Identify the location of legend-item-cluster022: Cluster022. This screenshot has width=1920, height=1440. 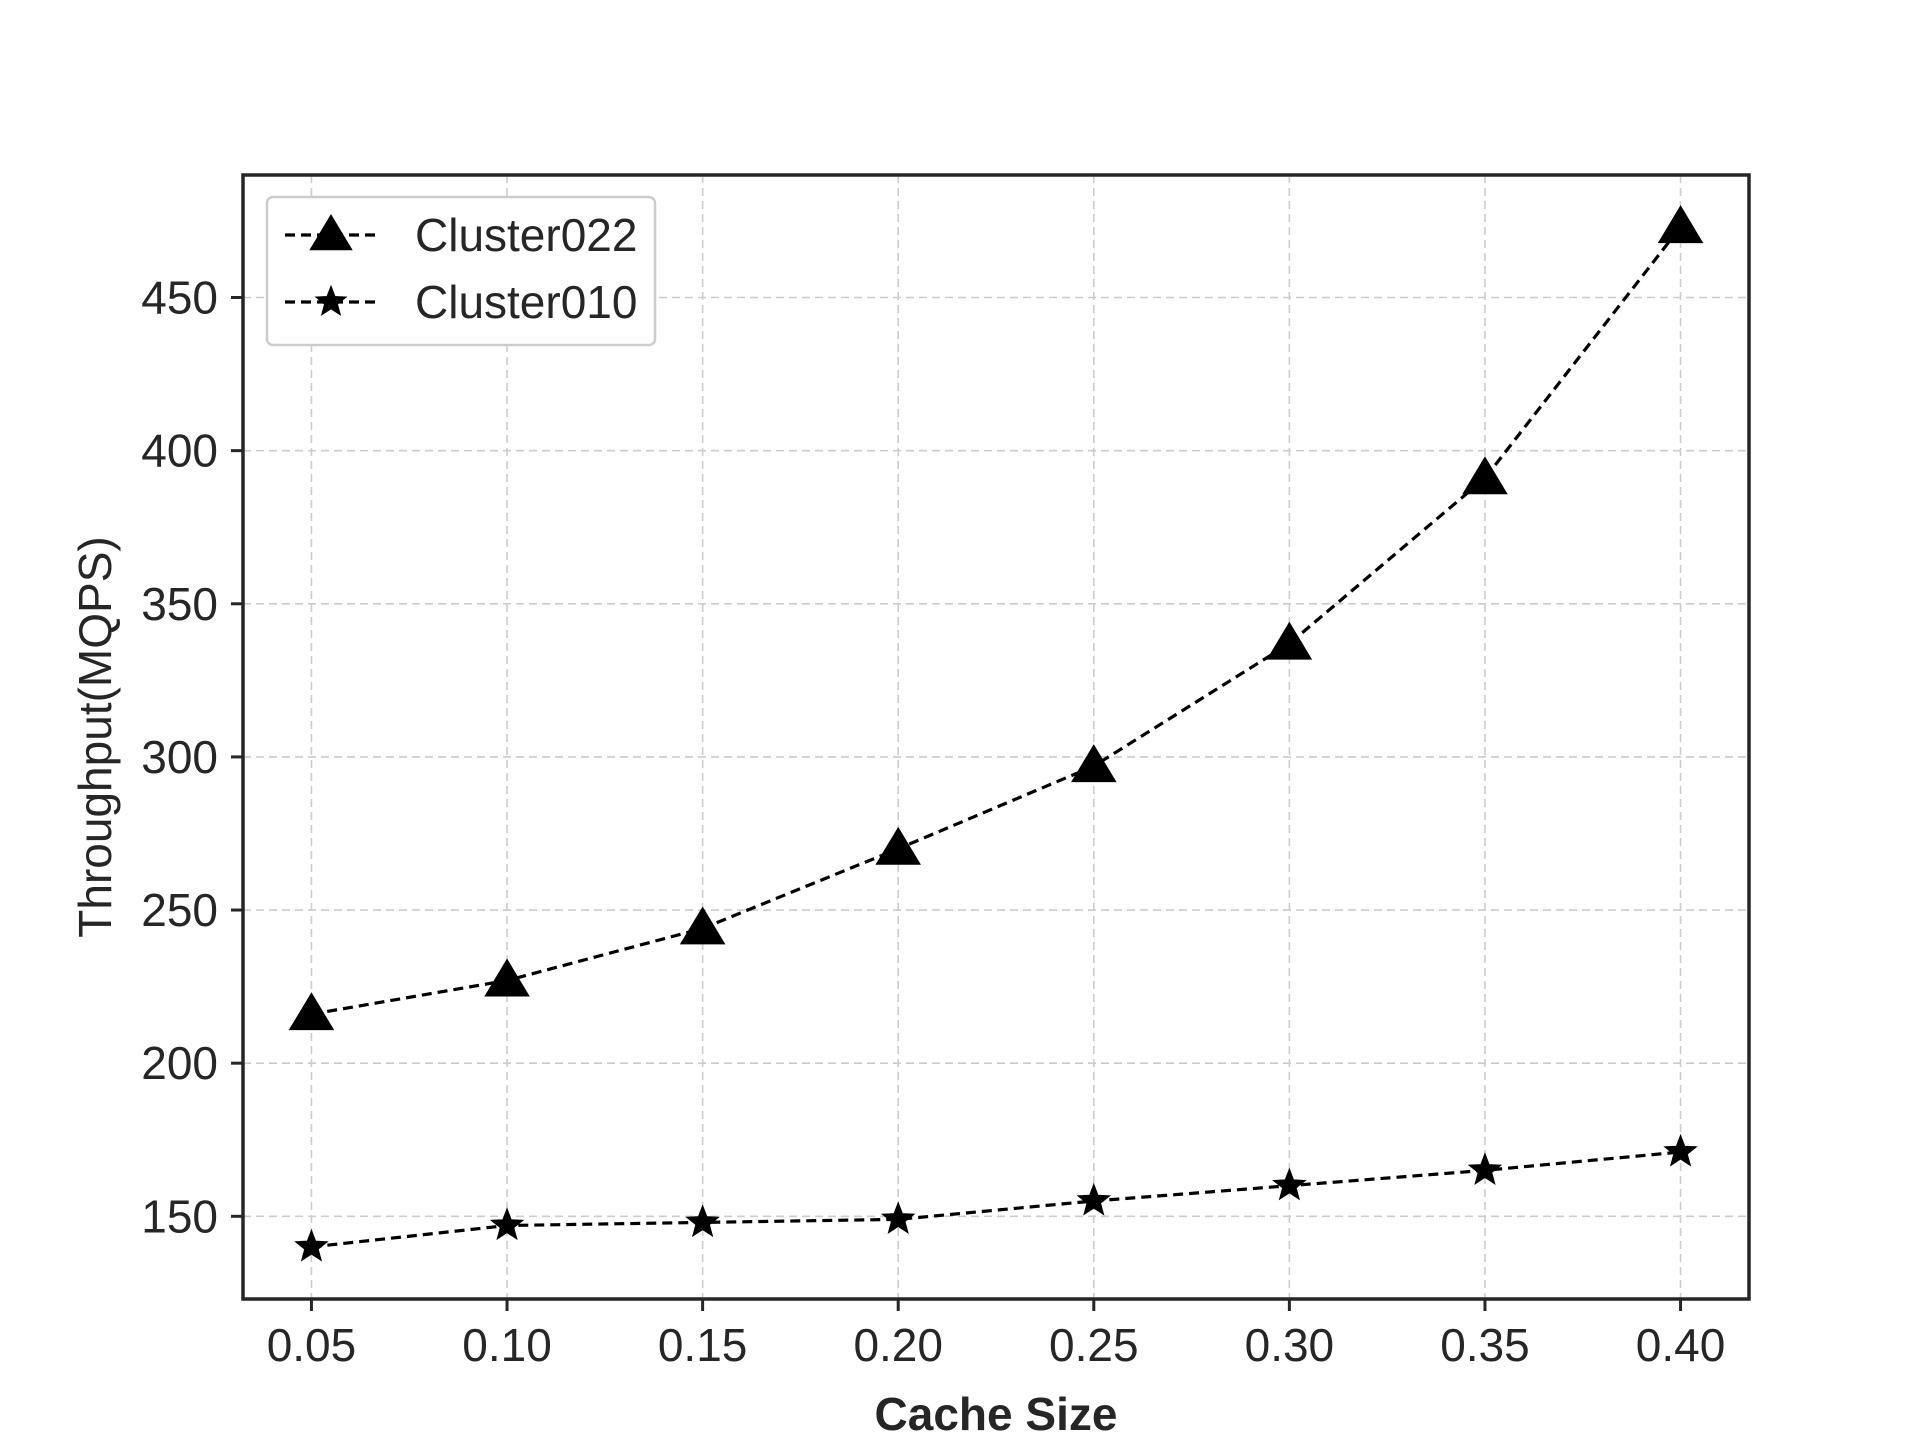
(461, 235).